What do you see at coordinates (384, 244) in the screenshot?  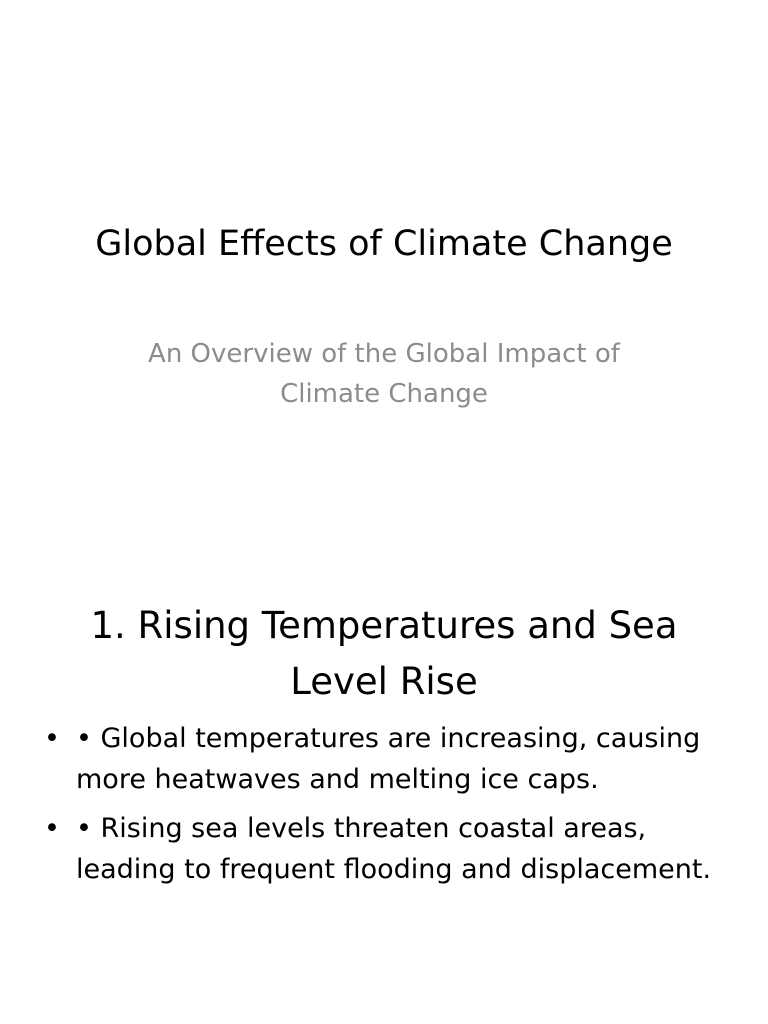 I see `slide-title: Global Effects of Climate Change` at bounding box center [384, 244].